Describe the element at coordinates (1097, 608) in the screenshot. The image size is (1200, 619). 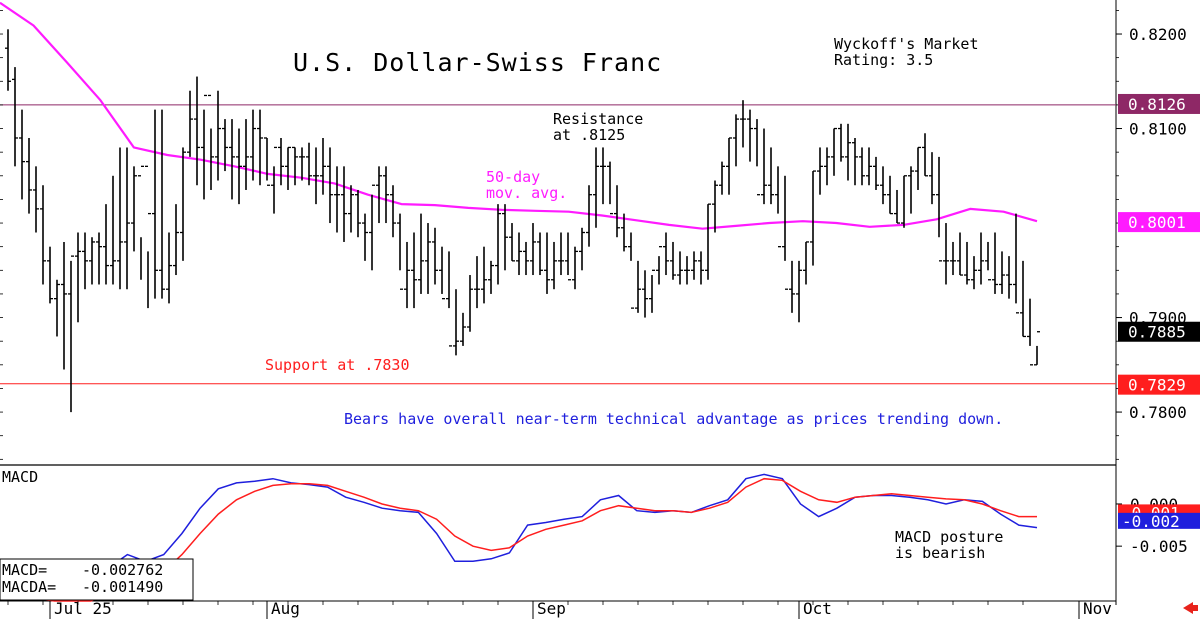
I see `x-tick-label: Nov` at that location.